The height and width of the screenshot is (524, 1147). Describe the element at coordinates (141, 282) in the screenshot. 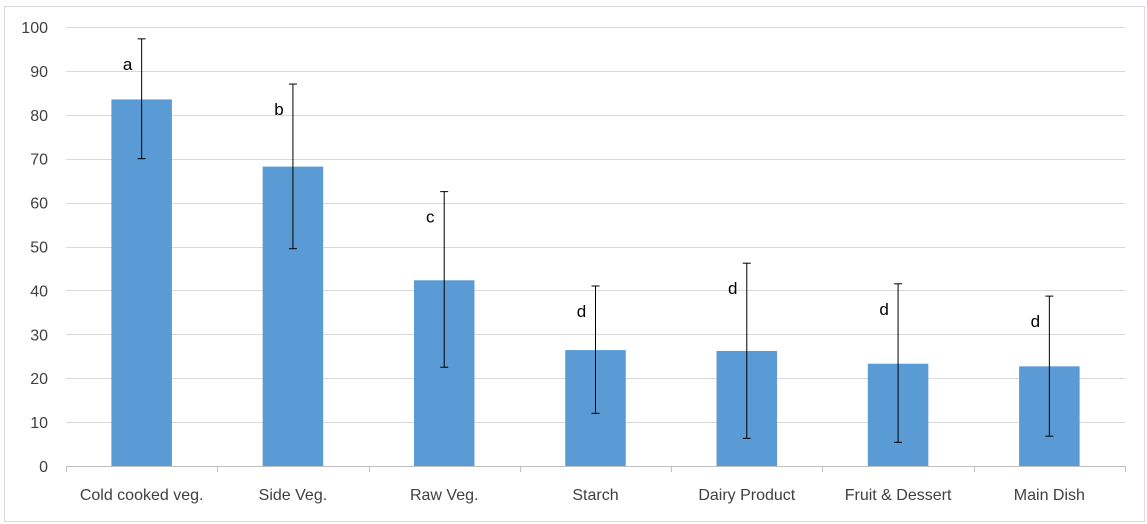

I see `bar` at that location.